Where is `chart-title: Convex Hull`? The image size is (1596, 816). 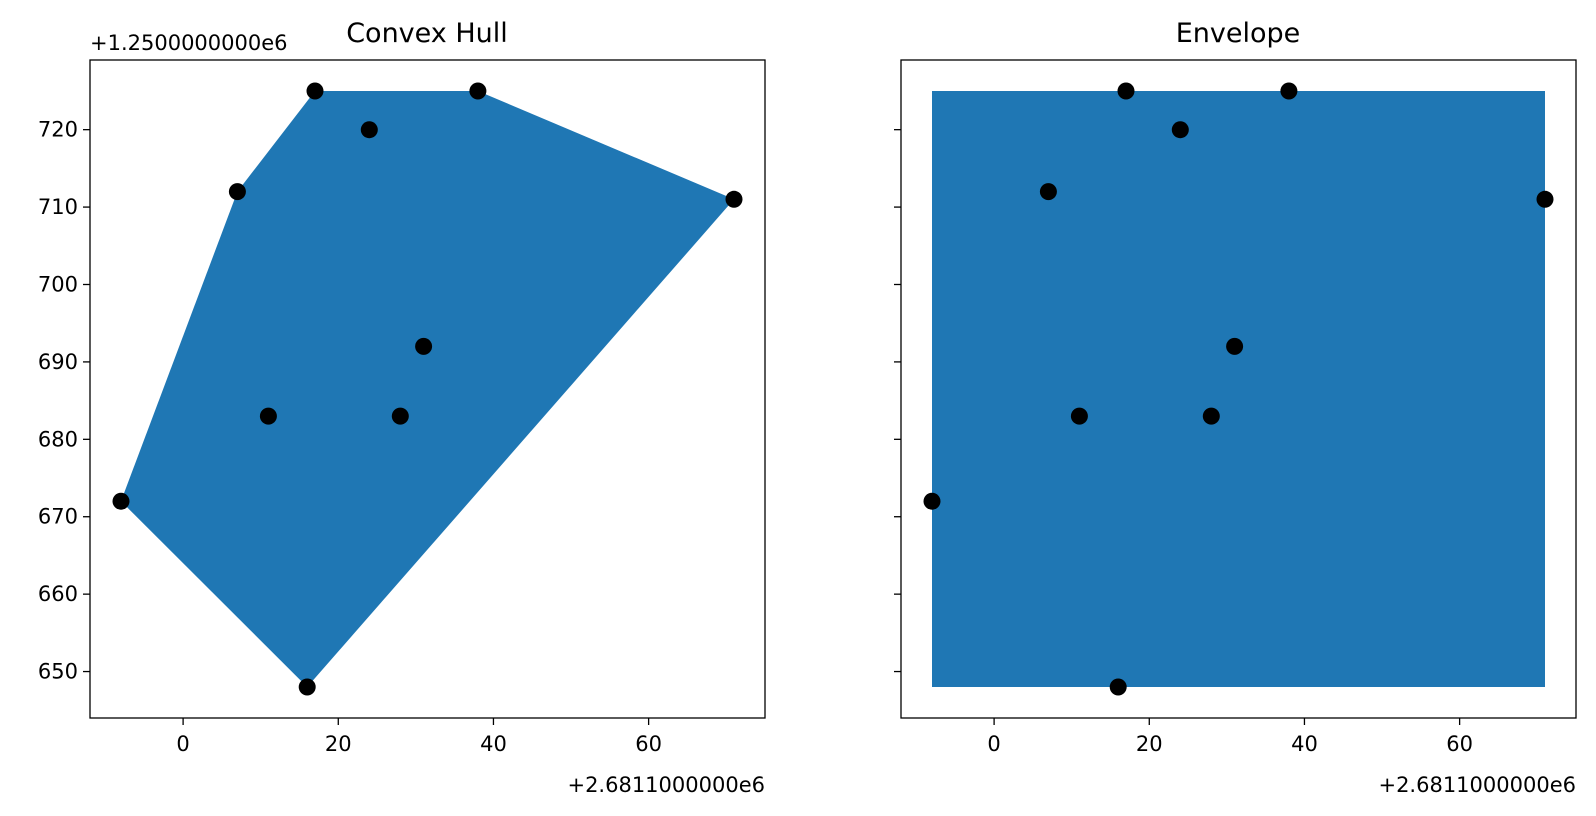 chart-title: Convex Hull is located at coordinates (427, 33).